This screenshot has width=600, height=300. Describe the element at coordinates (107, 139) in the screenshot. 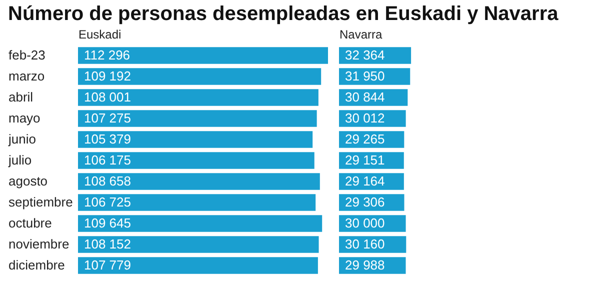

I see `data-label: 105 379` at that location.